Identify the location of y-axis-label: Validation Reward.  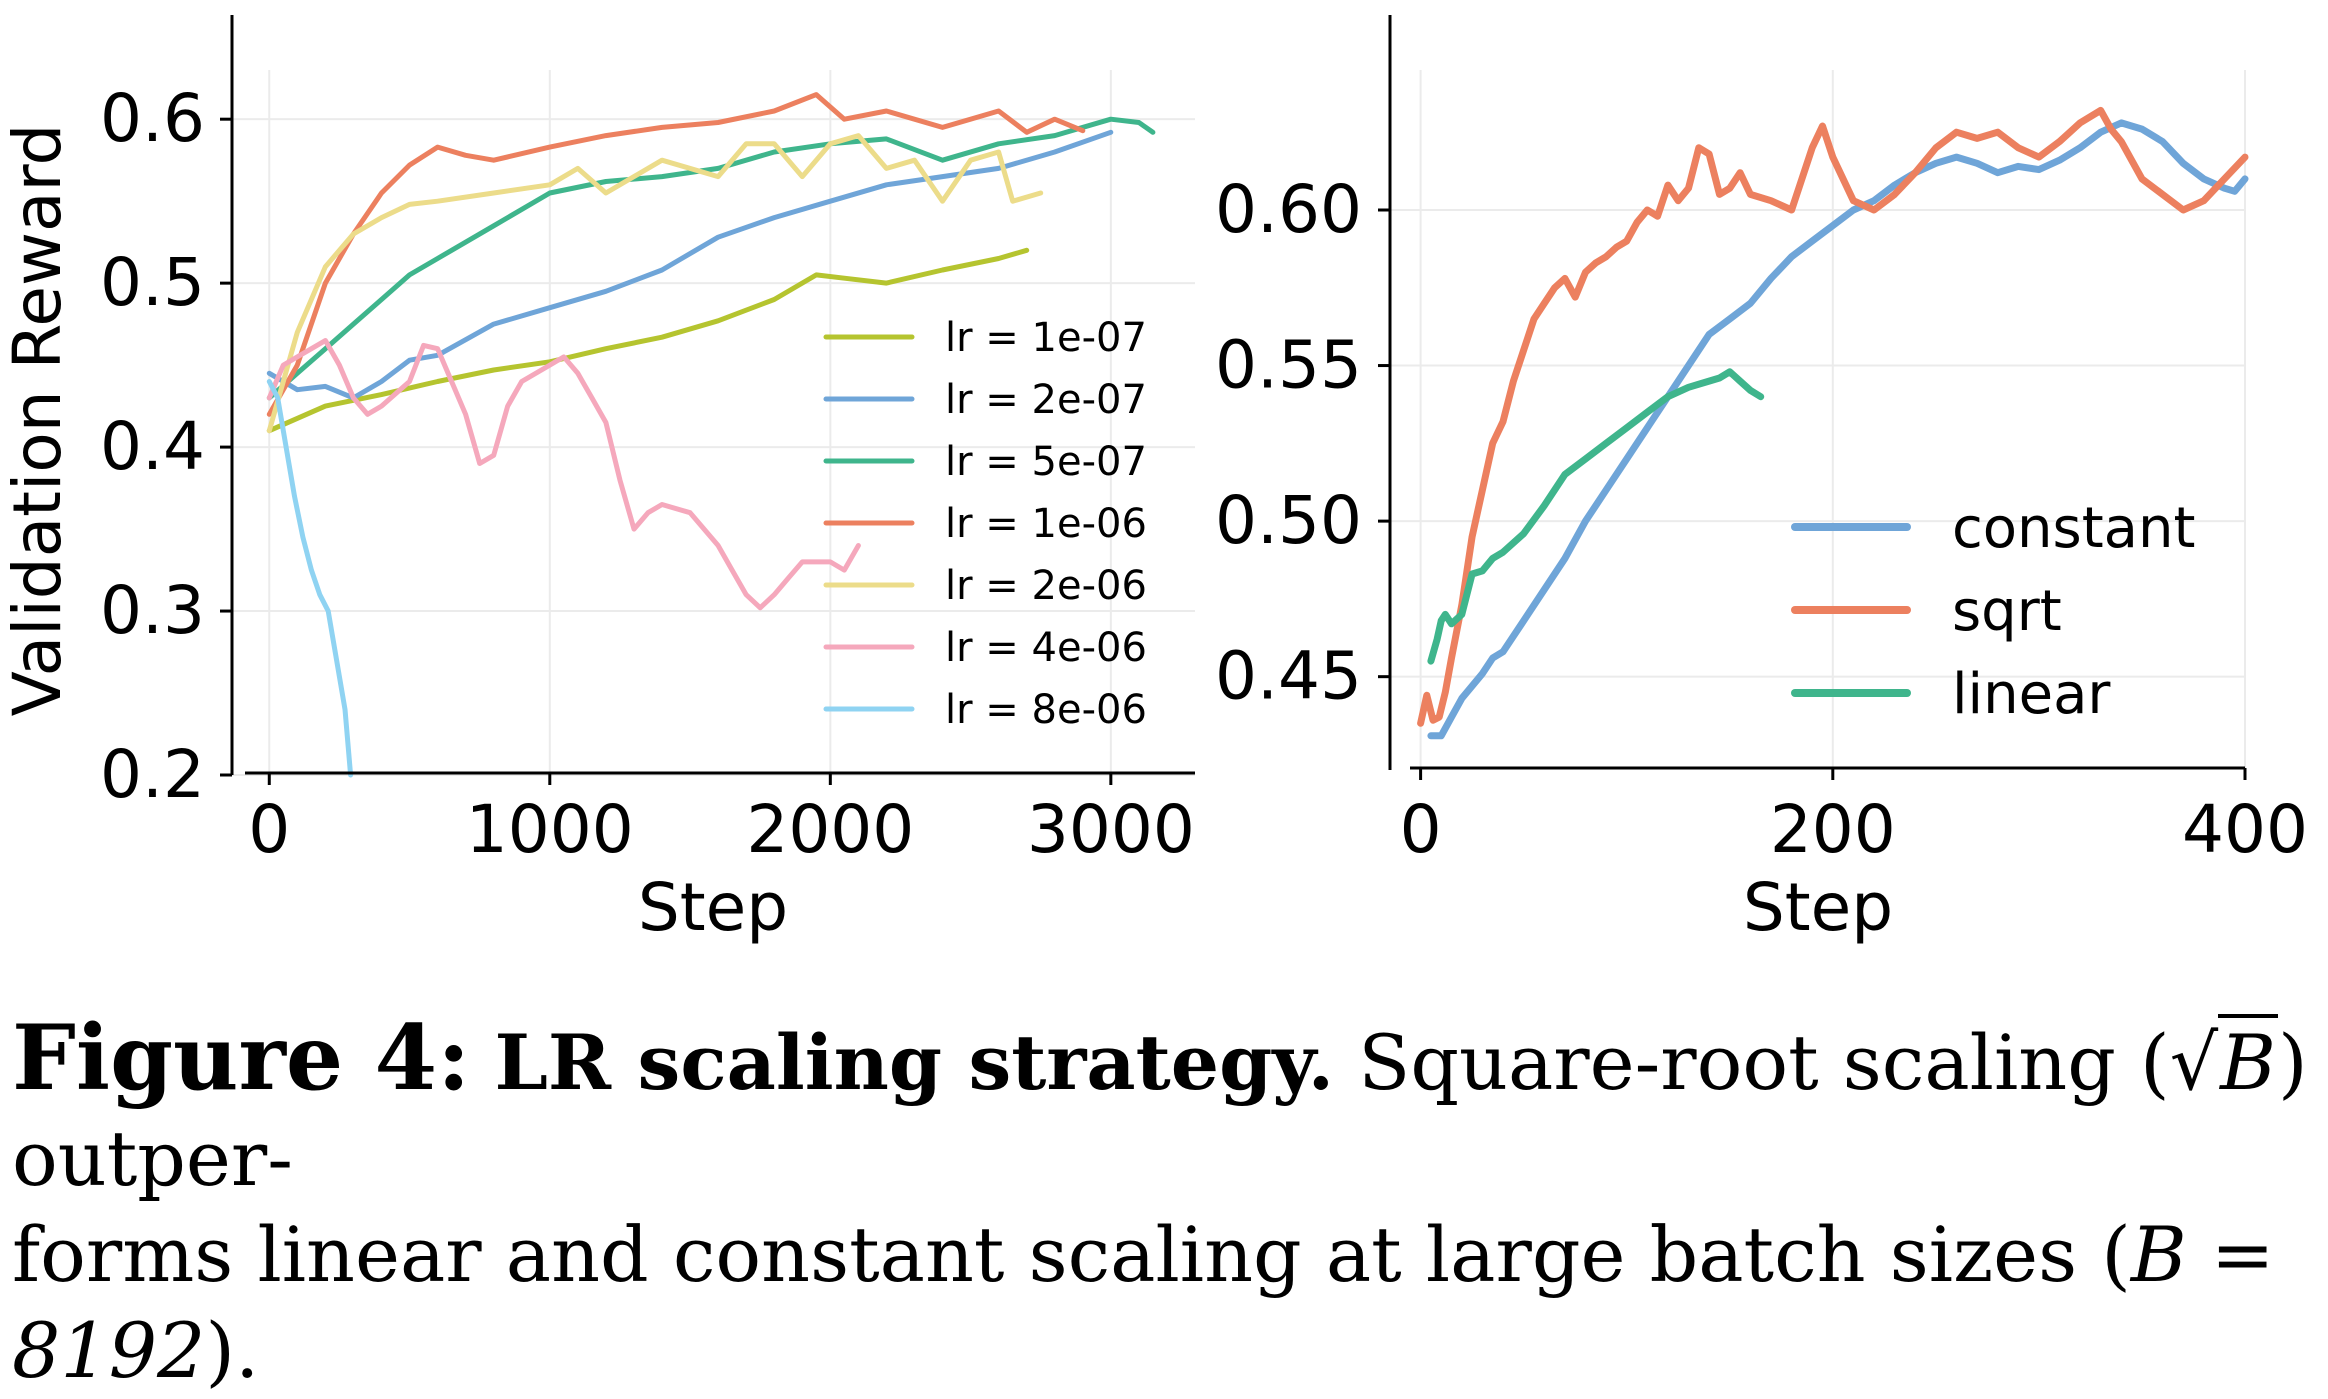
(38, 420).